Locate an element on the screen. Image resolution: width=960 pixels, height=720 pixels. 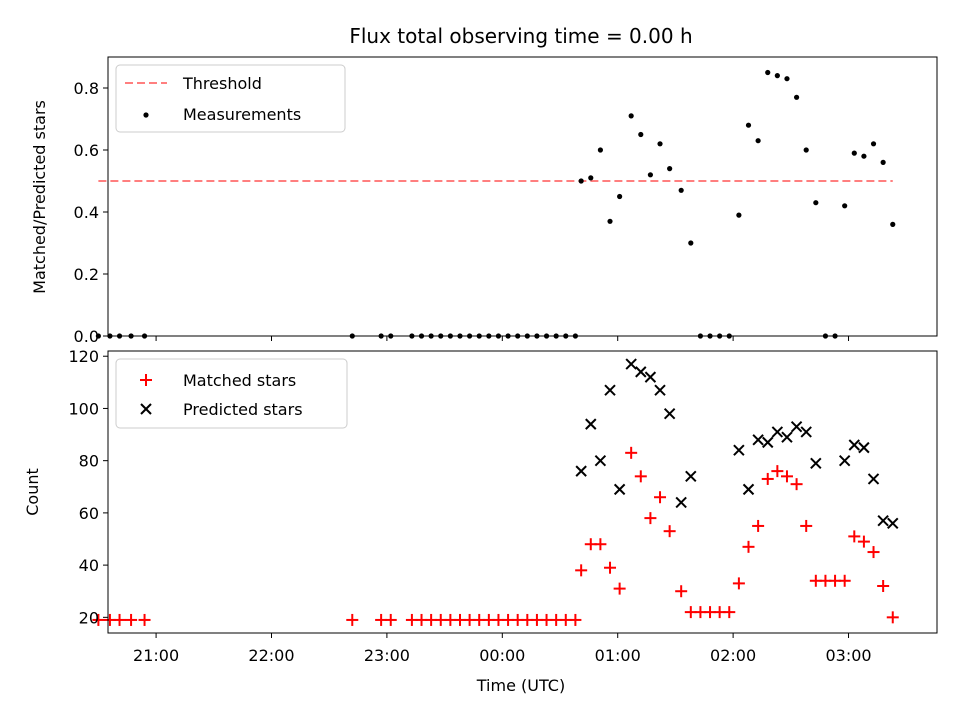
legend-matched-label: Matched stars is located at coordinates (239, 380).